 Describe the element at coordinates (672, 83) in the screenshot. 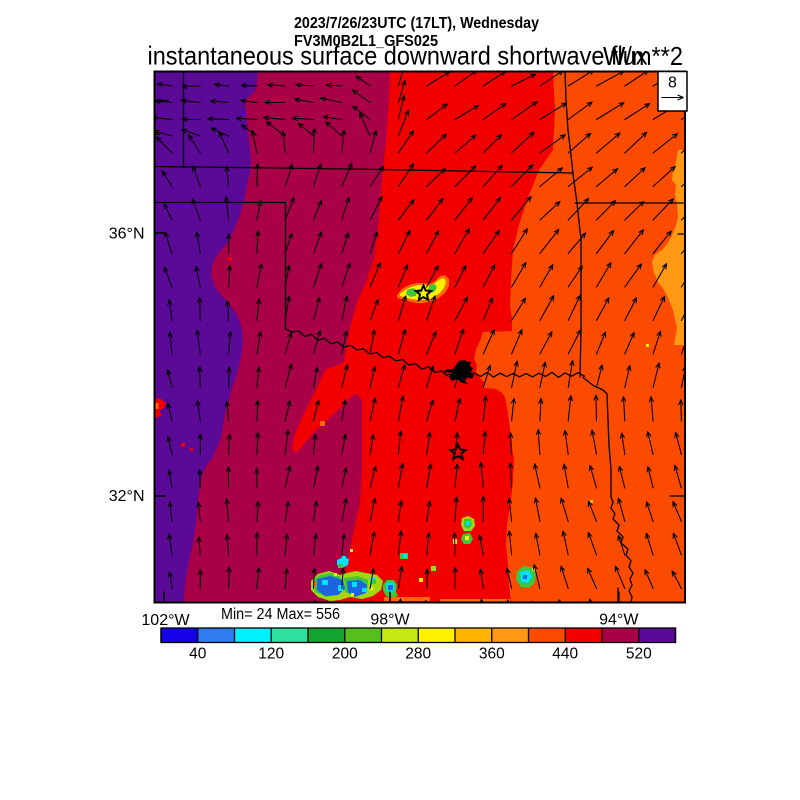

I see `svg-text: 8` at that location.